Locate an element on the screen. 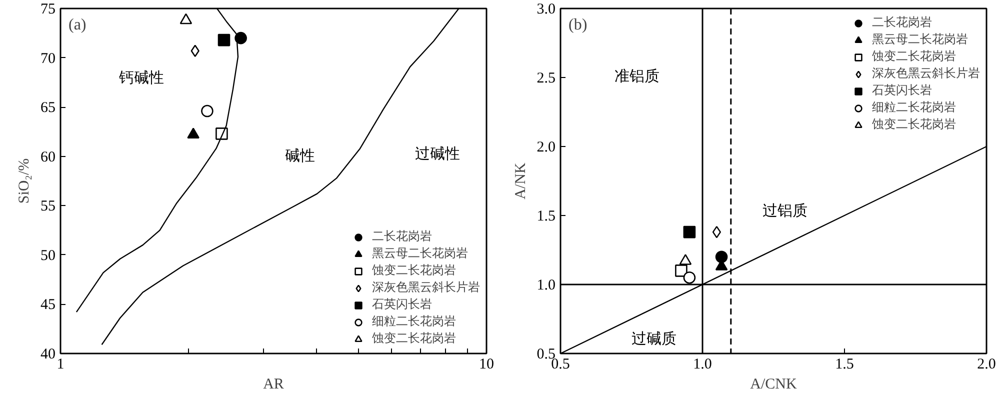 This screenshot has height=395, width=1000. x-tick-label: 1.0 is located at coordinates (702, 364).